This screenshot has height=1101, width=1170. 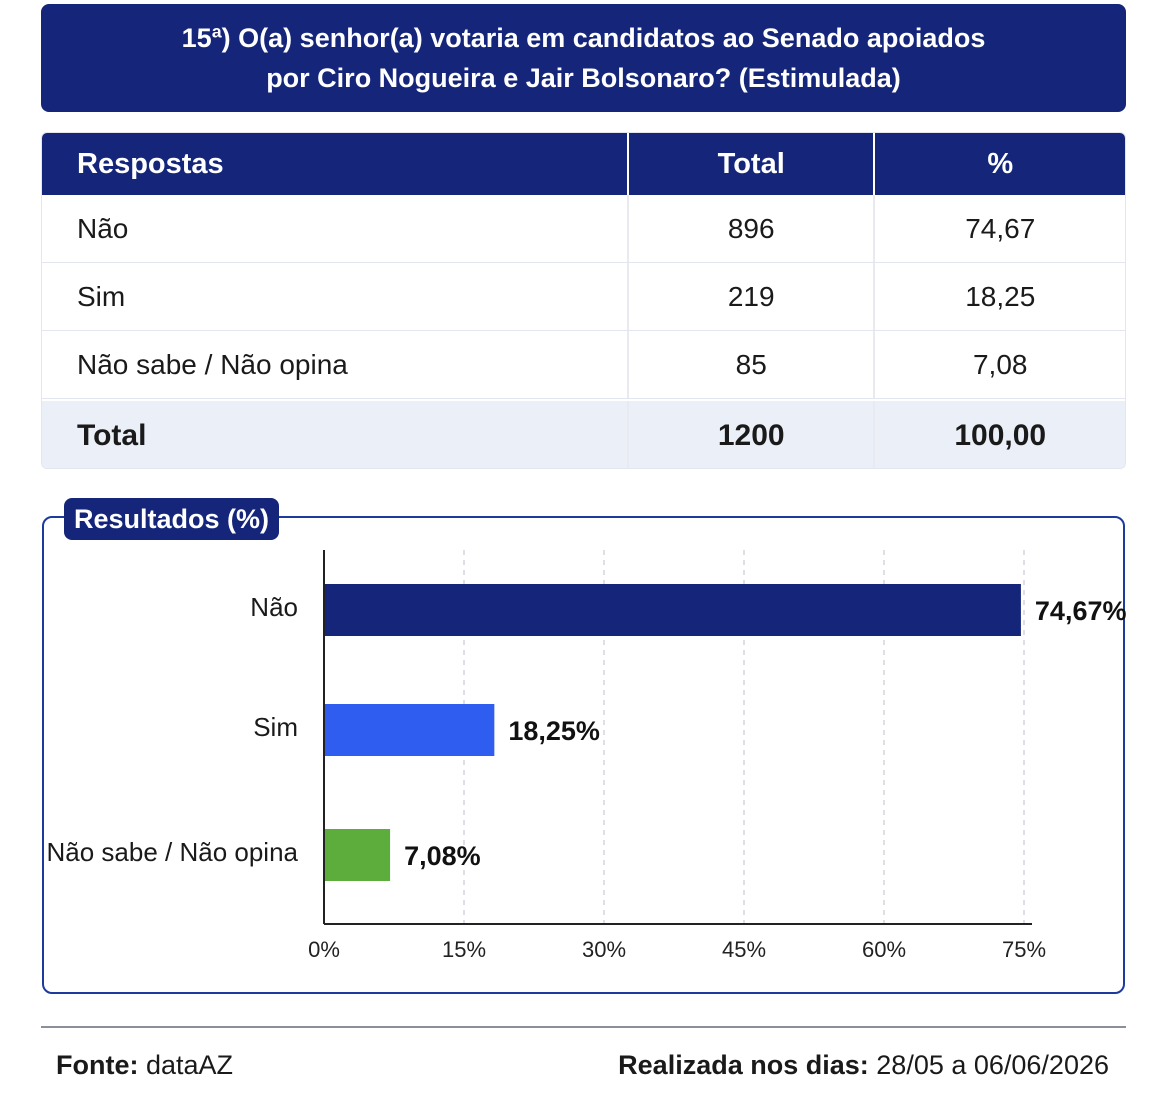 I want to click on header-respostas: Respostas, so click(x=335, y=164).